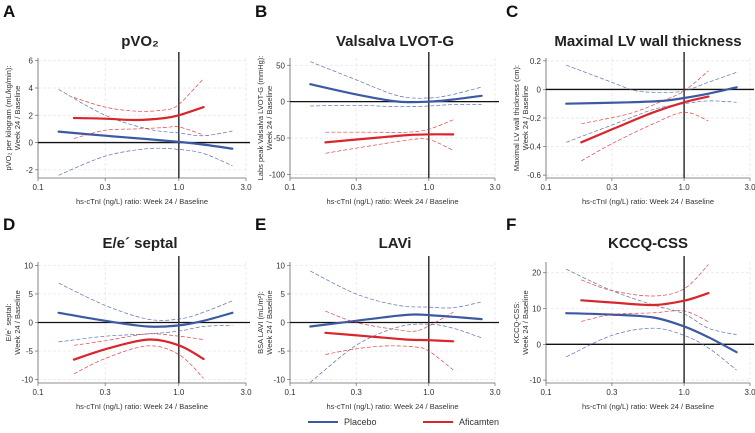 The width and height of the screenshot is (755, 433). Describe the element at coordinates (647, 41) in the screenshot. I see `panel-title: Maximal LV wall thickness` at that location.